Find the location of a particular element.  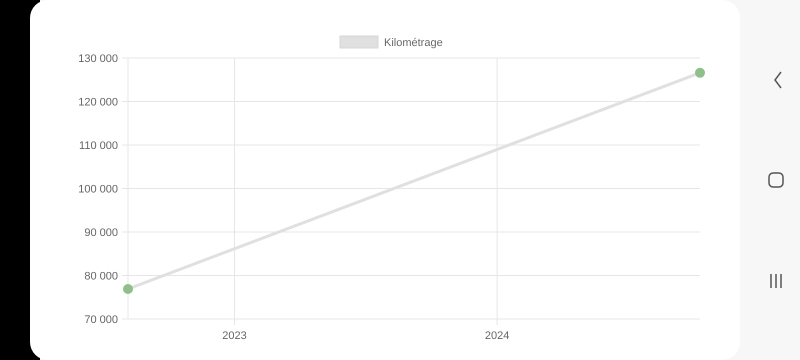

y-tick-label: 90 000 is located at coordinates (101, 232).